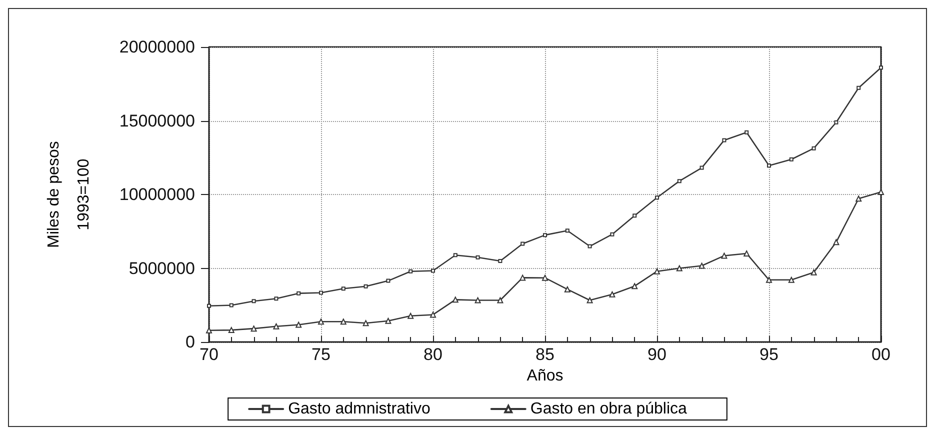 This screenshot has width=935, height=435. I want to click on y-tick-label: 15000000, so click(157, 120).